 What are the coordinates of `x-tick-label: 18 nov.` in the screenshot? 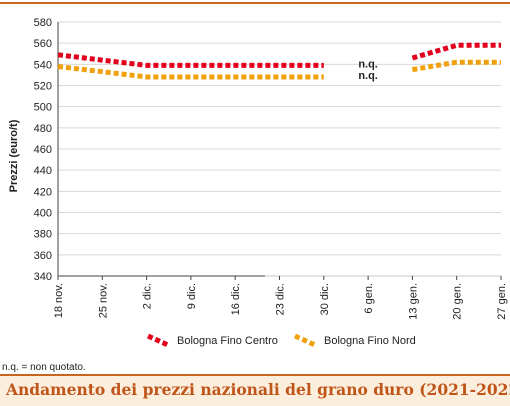 It's located at (59, 300).